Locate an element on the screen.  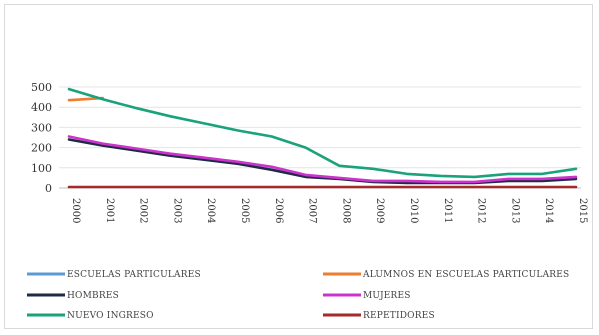
y-tick-label: 0 is located at coordinates (48, 188).